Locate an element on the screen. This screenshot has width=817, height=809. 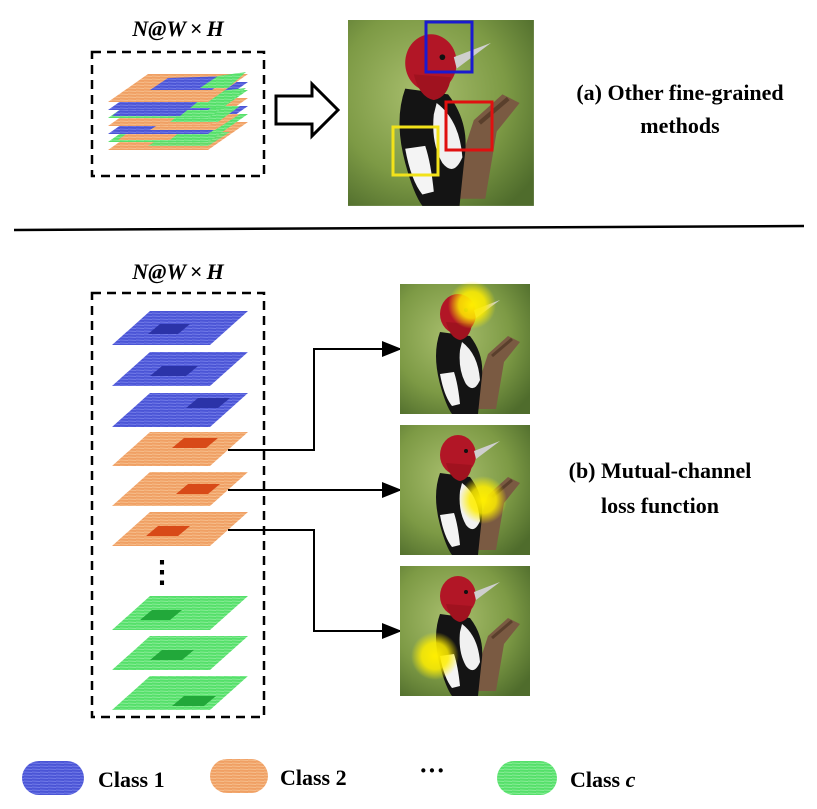
class2-channels is located at coordinates (180, 489).